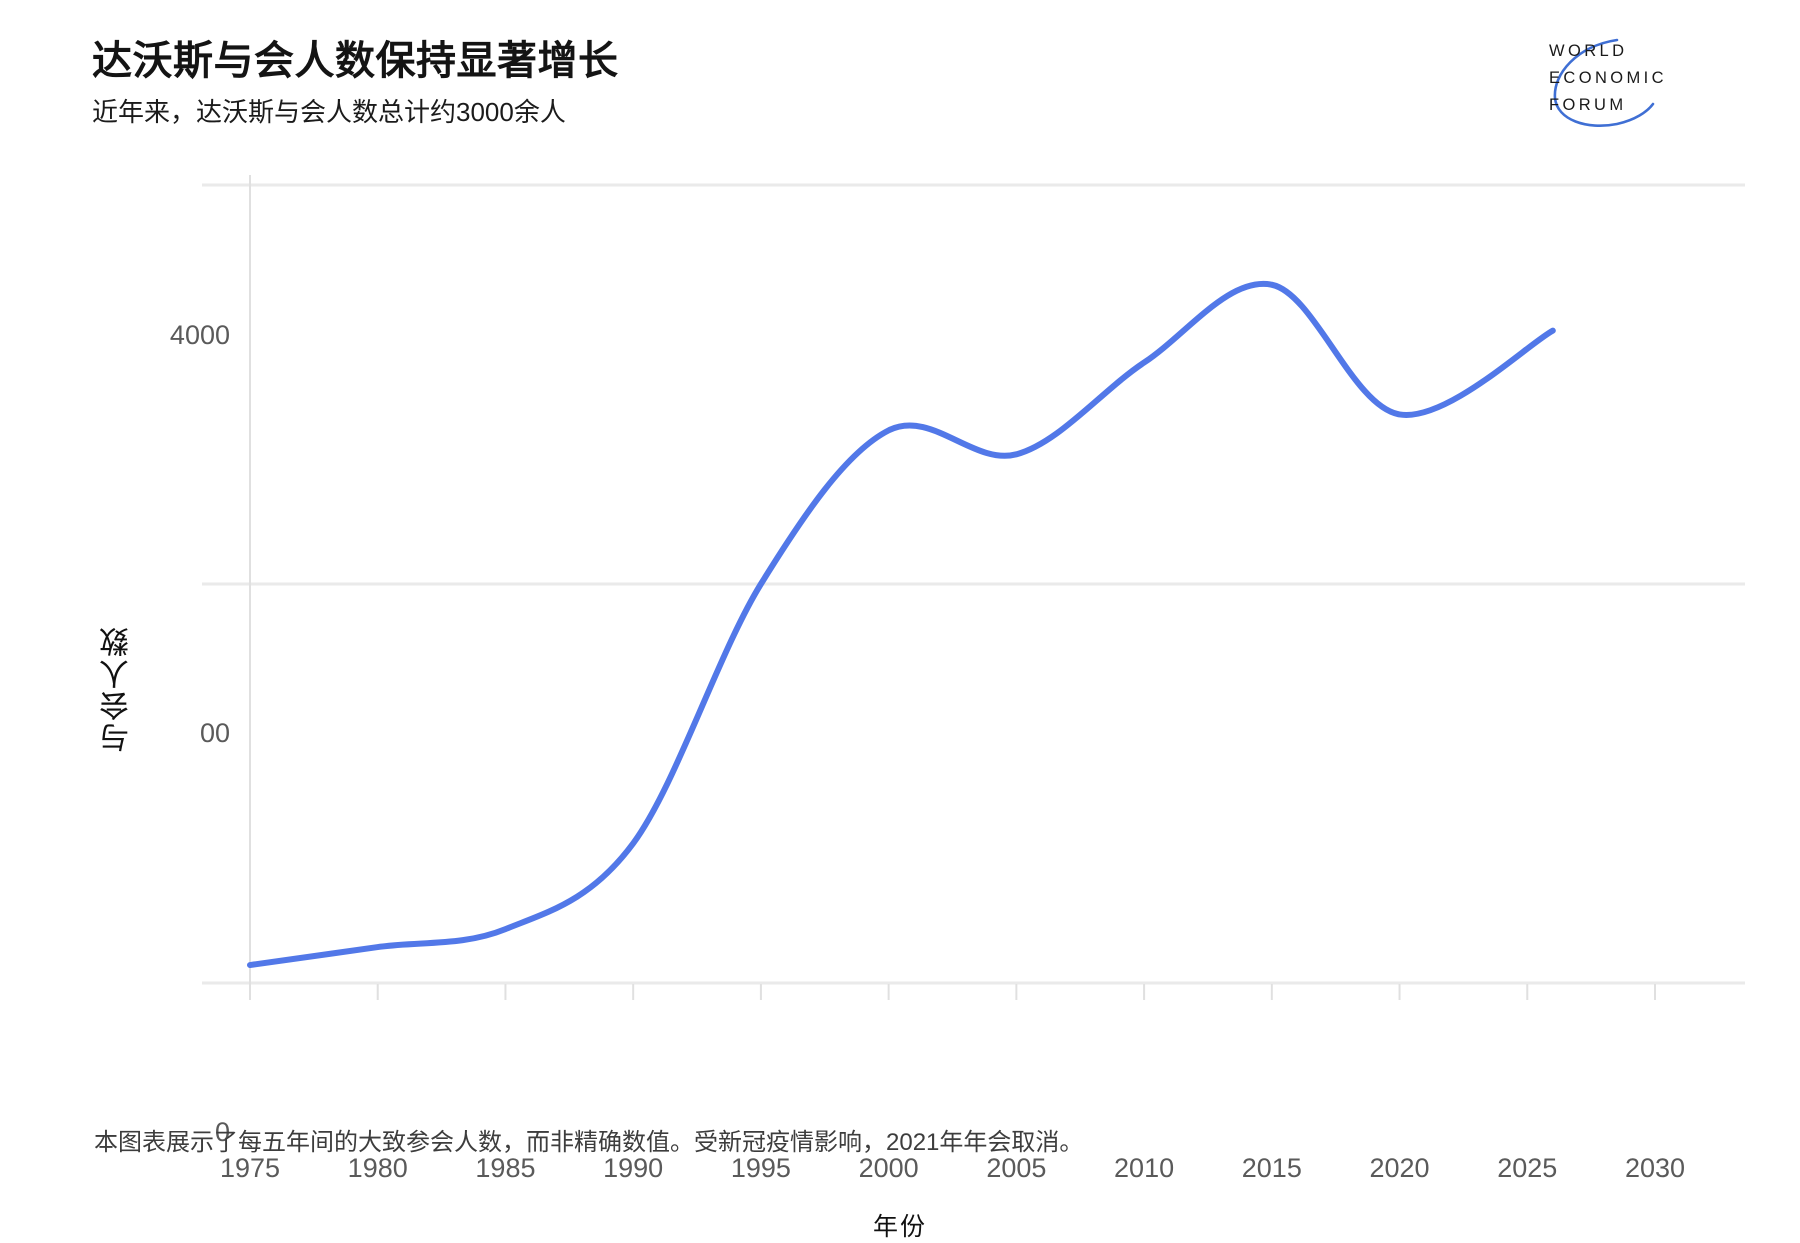  What do you see at coordinates (760, 1168) in the screenshot?
I see `x-tick-label-1995: 1995` at bounding box center [760, 1168].